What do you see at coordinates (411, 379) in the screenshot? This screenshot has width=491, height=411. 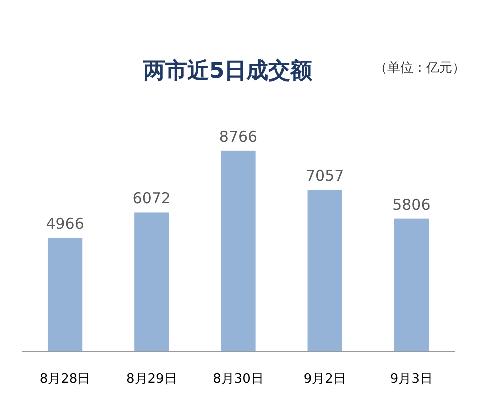 I see `x-tick-label: 9月3日` at bounding box center [411, 379].